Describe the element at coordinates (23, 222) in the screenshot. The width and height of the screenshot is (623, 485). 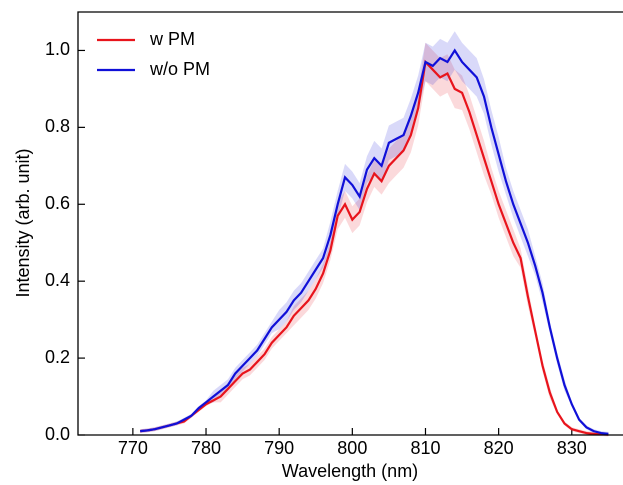
I see `y-axis-label: Intensity (arb. unit)` at that location.